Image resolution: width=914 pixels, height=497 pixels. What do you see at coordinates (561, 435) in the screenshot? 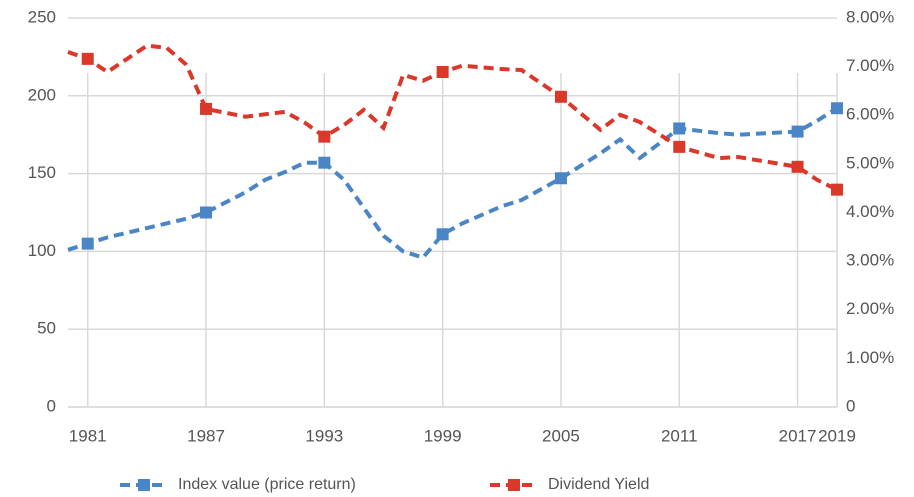
I see `x-tick-label: 2005` at bounding box center [561, 435].